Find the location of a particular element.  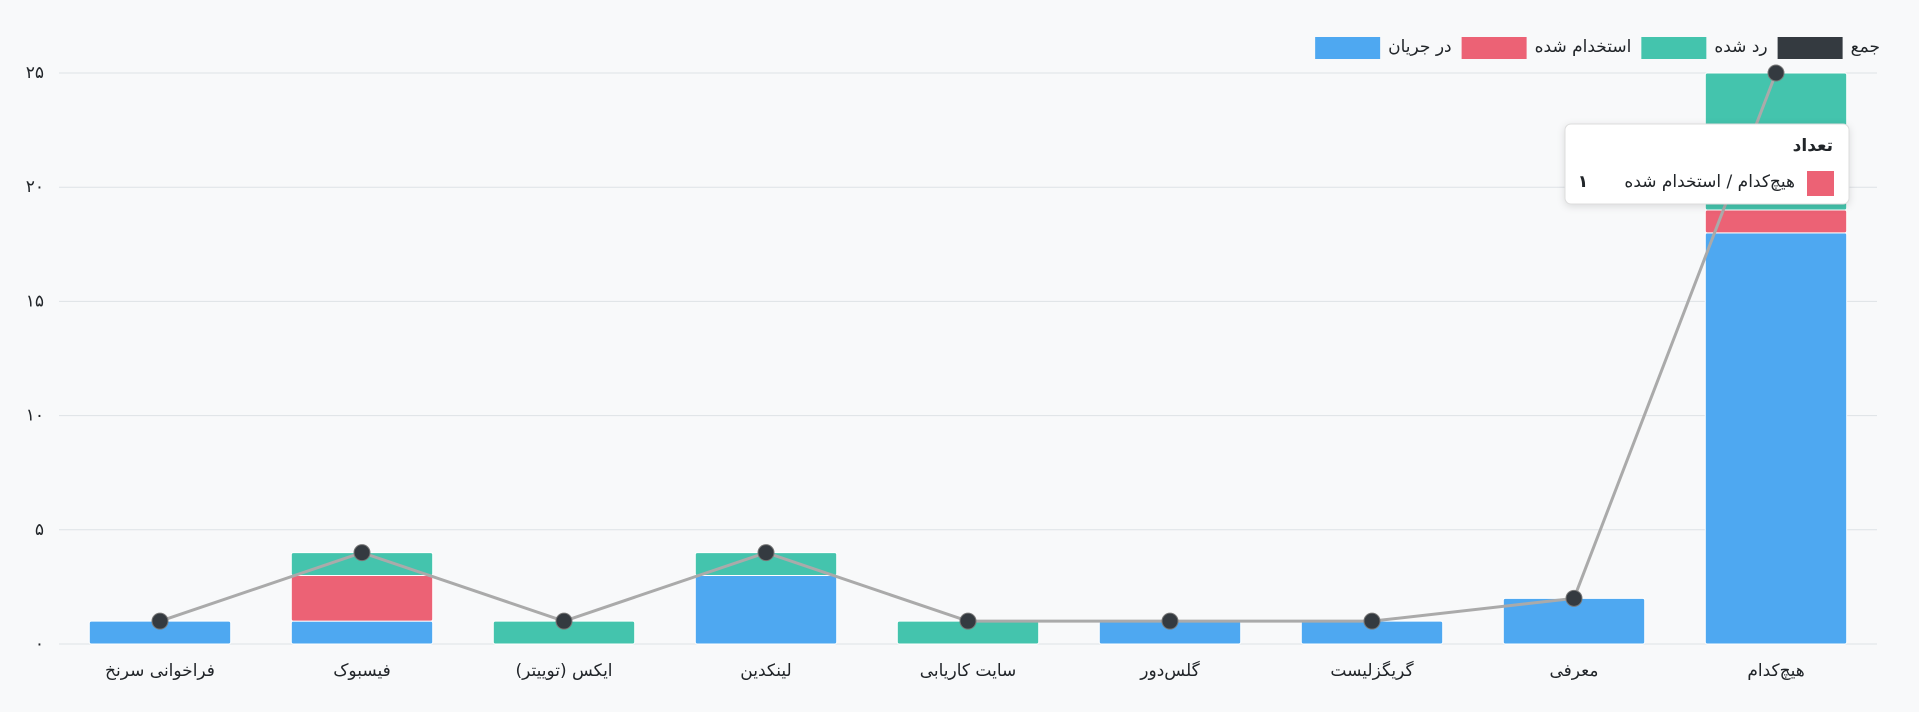

y-tick-label: ۱۰ is located at coordinates (35, 416).